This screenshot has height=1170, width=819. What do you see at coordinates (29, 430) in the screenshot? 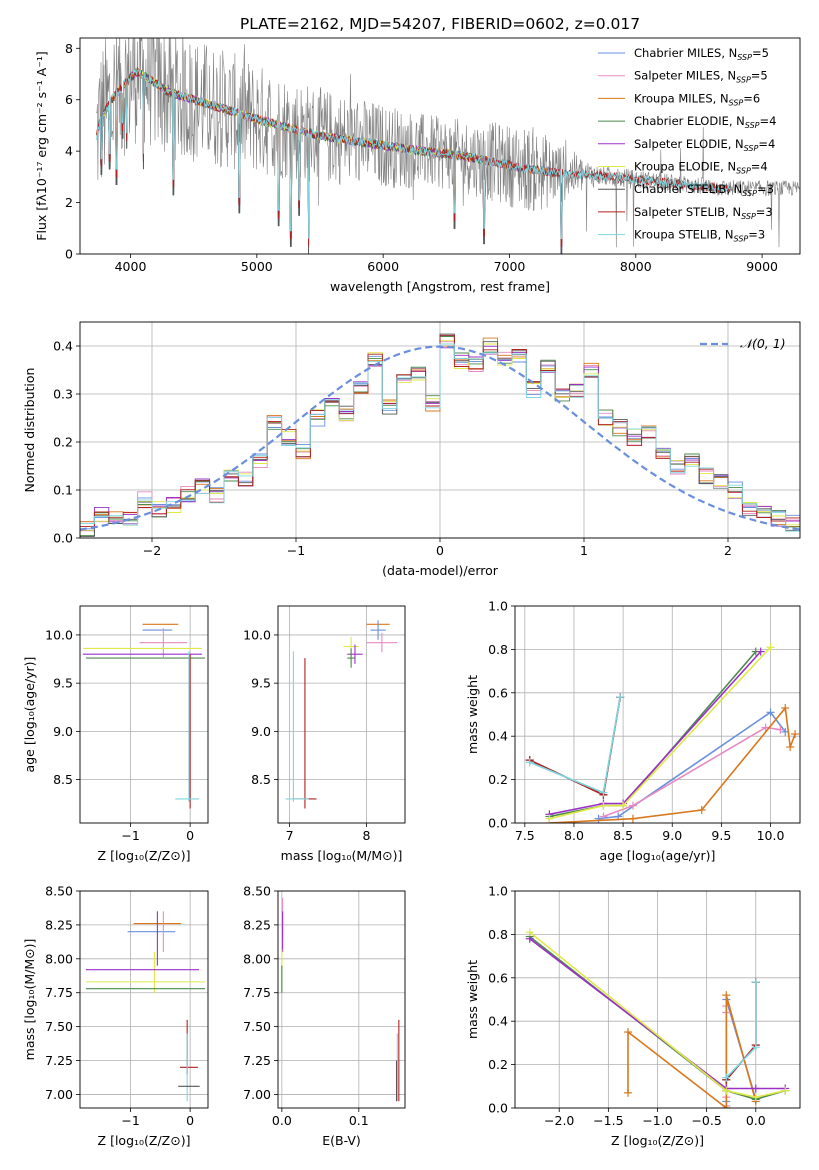
I see `y-axis-label: Normed distribution` at bounding box center [29, 430].